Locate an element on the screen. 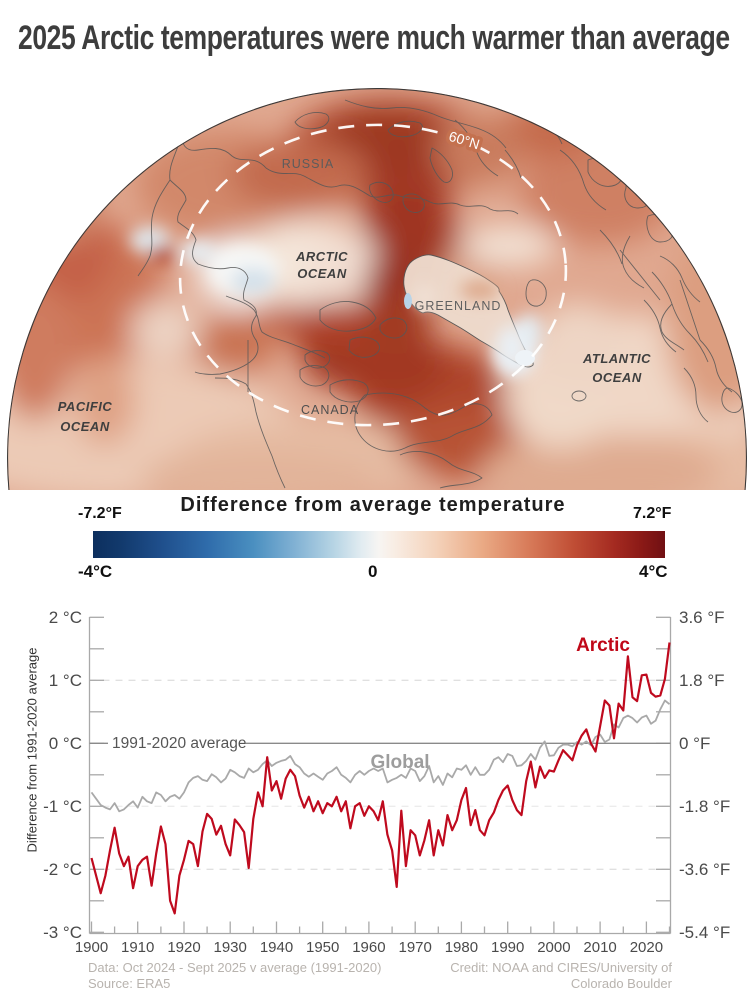  svg-text: 1930 is located at coordinates (230, 947).